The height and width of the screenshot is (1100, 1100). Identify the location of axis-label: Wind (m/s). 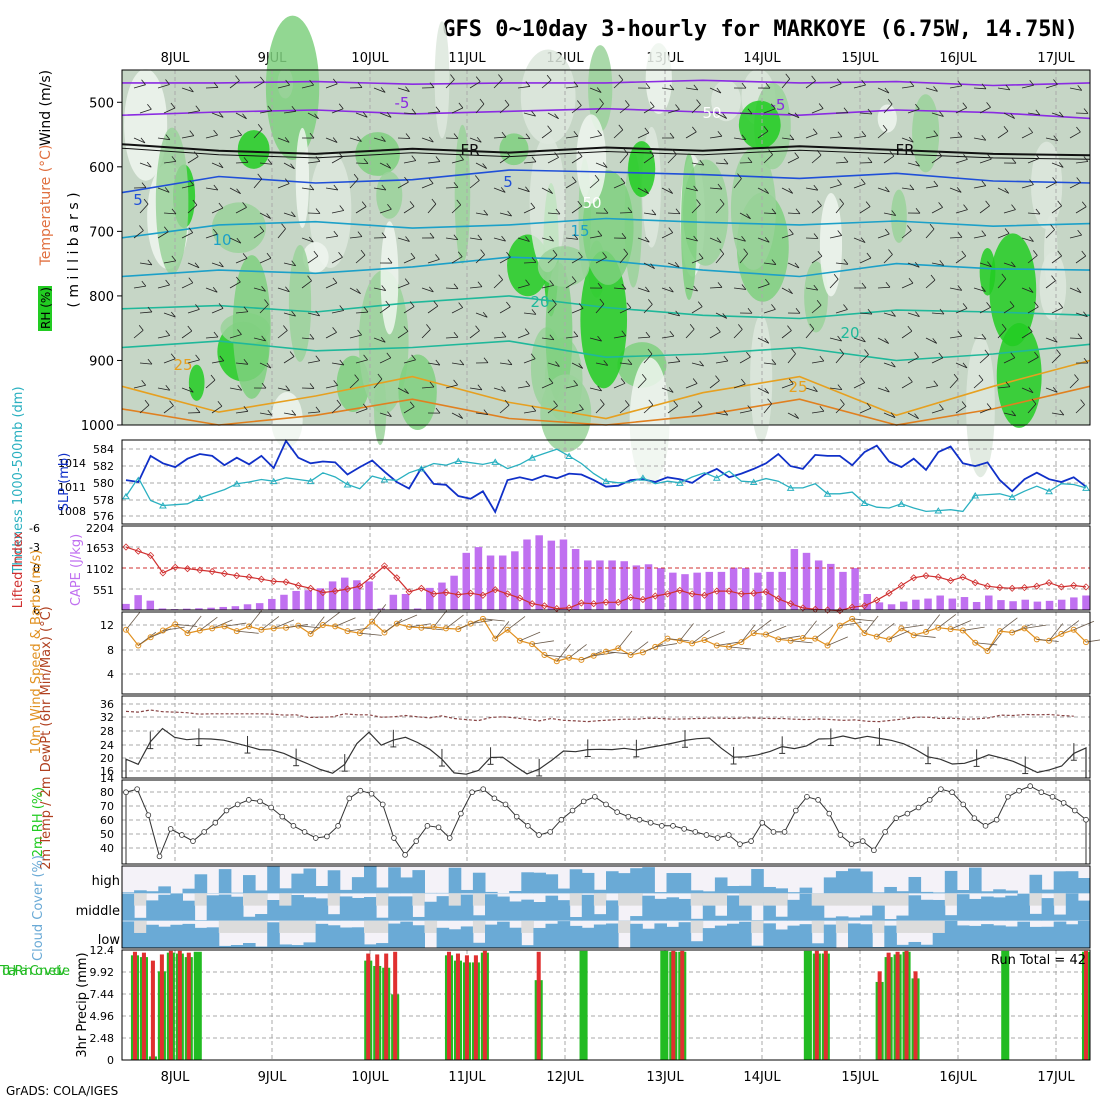
(46, 108).